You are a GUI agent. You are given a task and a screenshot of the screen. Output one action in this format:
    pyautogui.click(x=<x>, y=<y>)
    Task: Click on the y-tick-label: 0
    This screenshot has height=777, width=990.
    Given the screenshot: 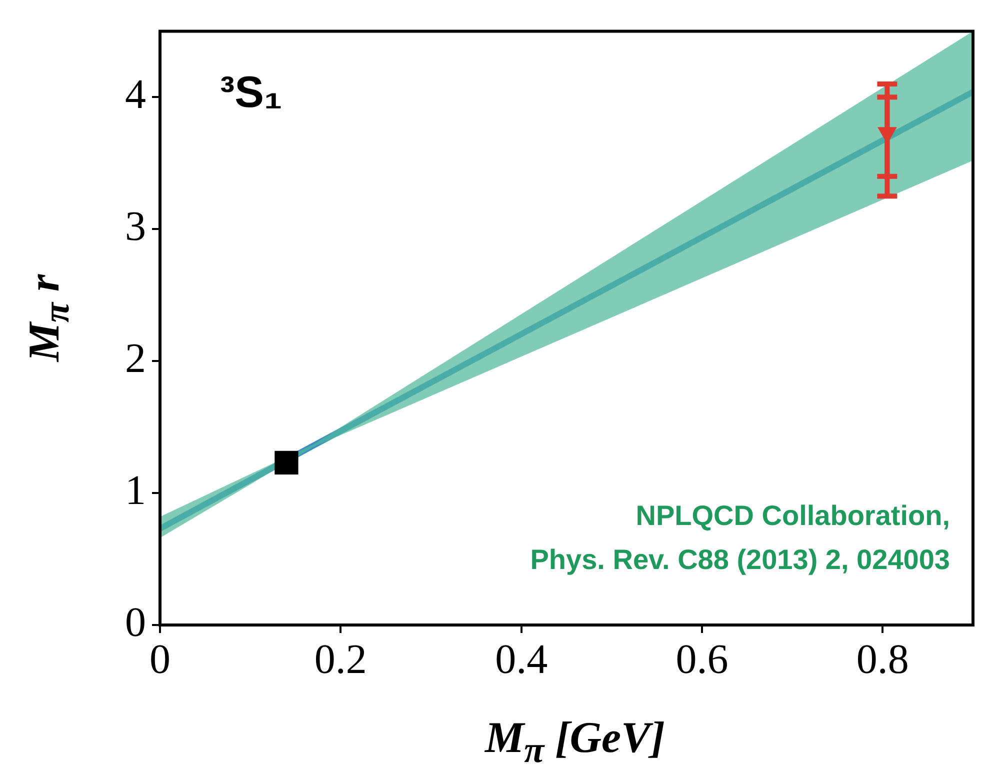 What is the action you would take?
    pyautogui.click(x=135, y=623)
    